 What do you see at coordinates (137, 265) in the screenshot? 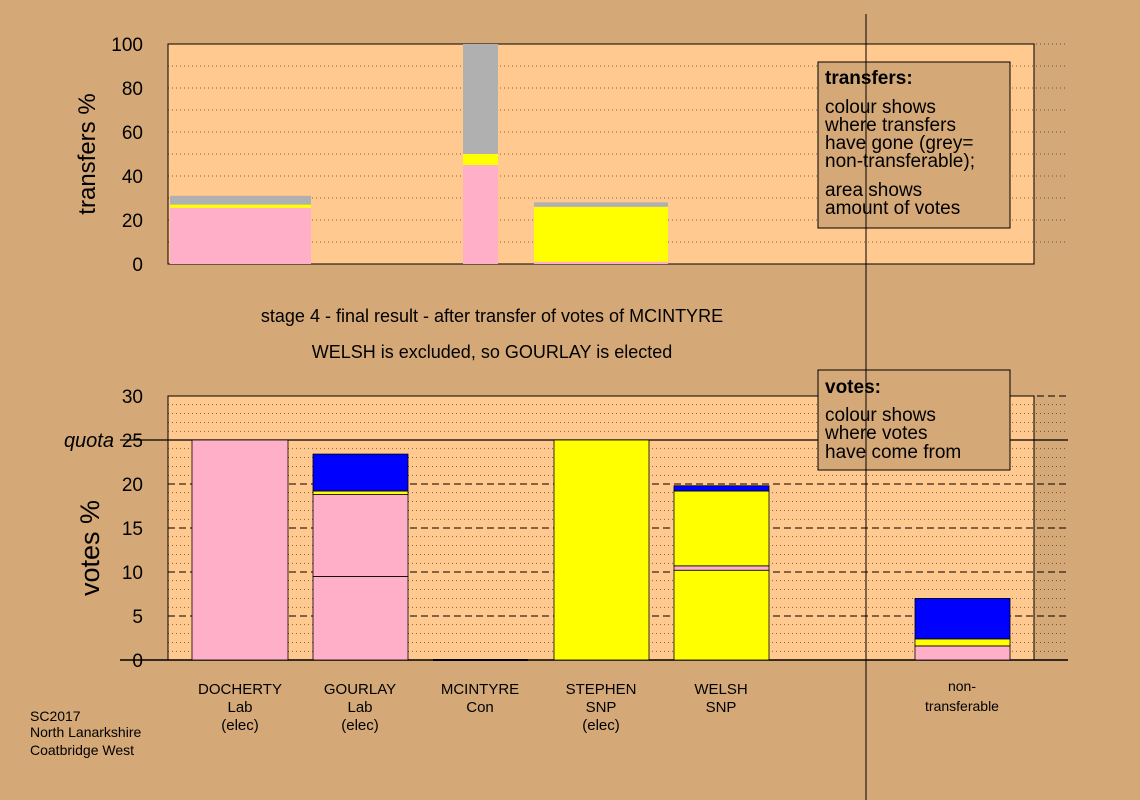
I see `transfers-ytick-label: 0` at bounding box center [137, 265].